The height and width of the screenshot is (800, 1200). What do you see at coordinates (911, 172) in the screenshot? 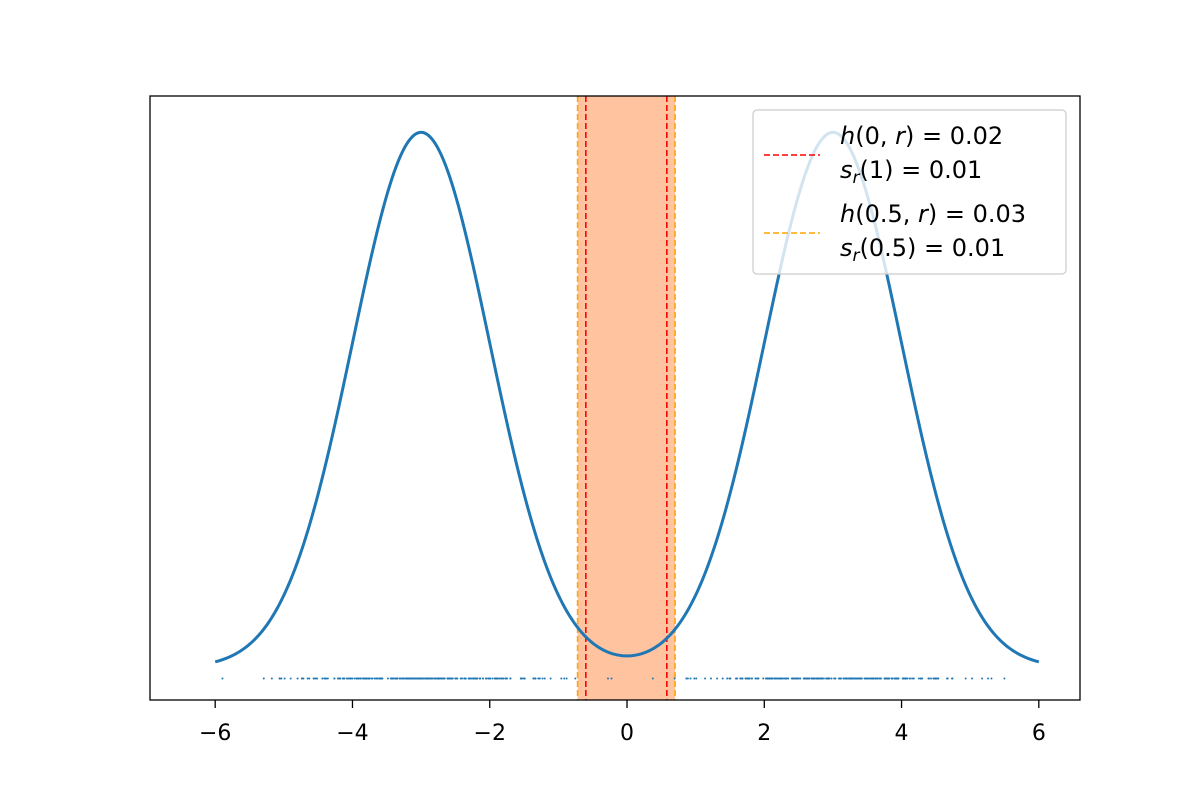
I see `legend-entry-red-line2: sr(1) = 0.01` at bounding box center [911, 172].